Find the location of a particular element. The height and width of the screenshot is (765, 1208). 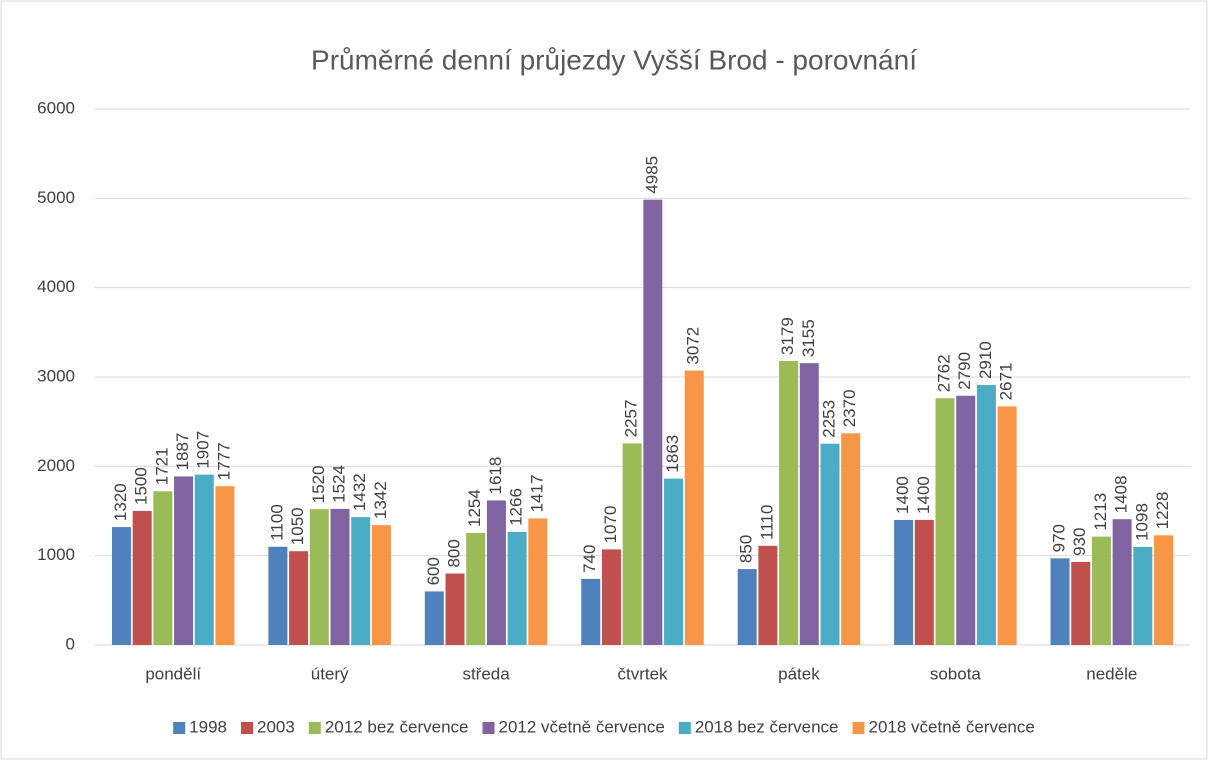

data-label: 2910 is located at coordinates (985, 360).